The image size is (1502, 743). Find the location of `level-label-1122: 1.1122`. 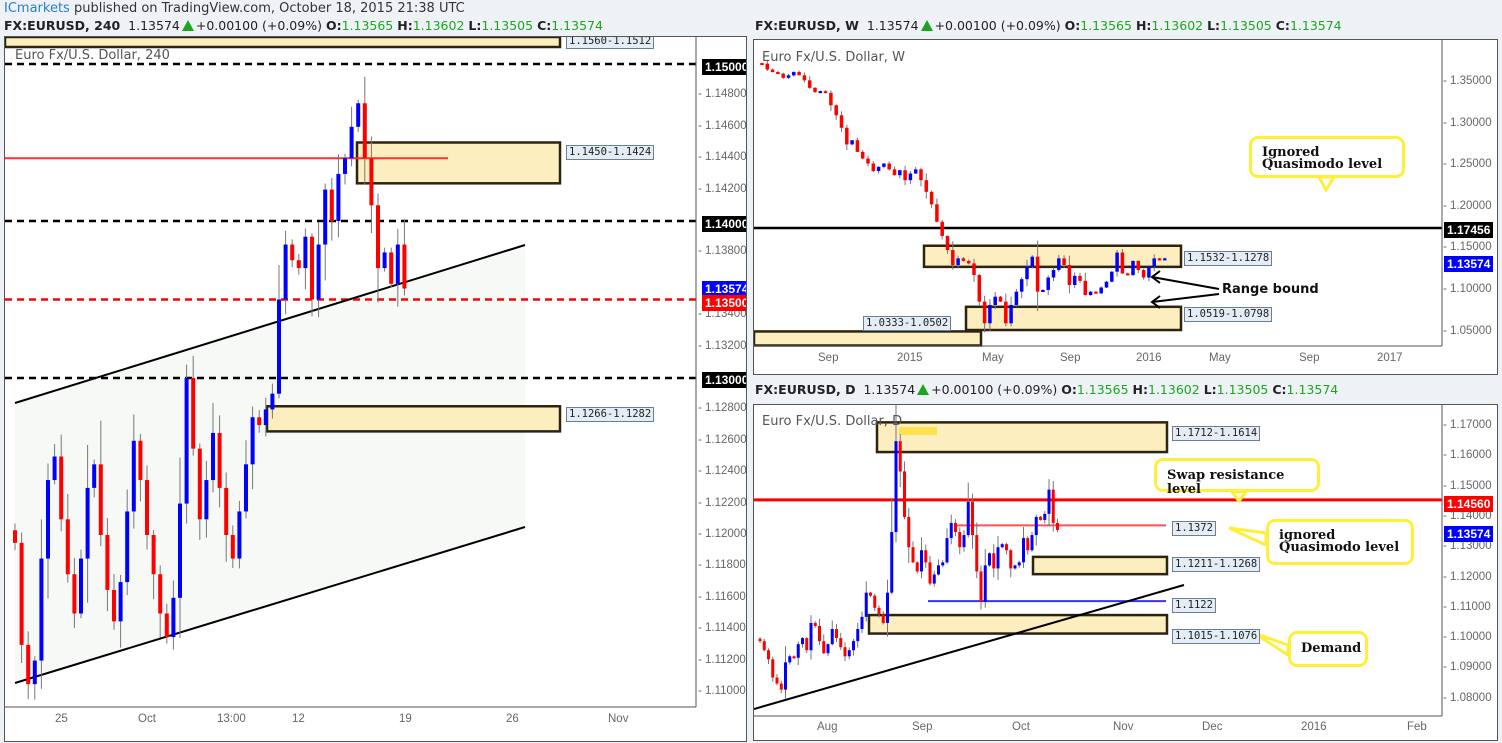

level-label-1122: 1.1122 is located at coordinates (1194, 605).